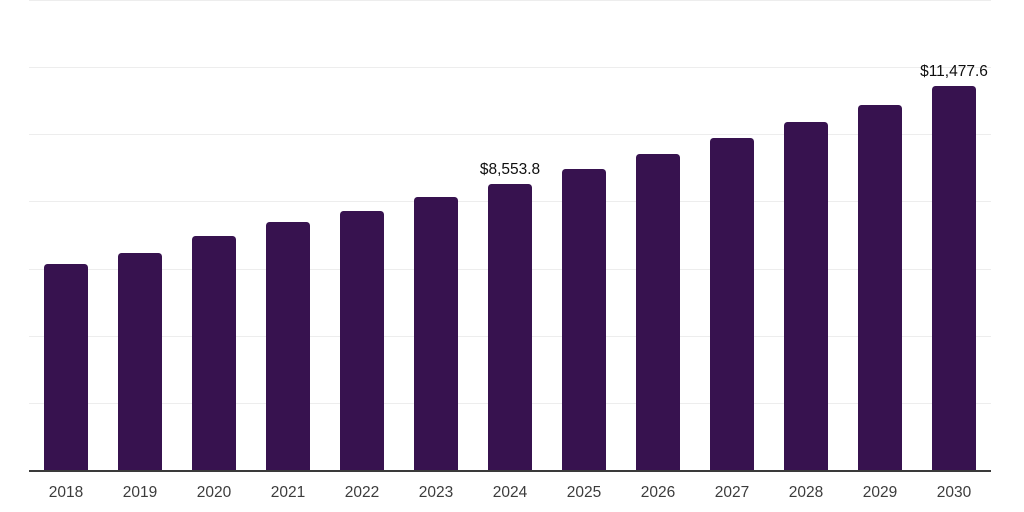 The height and width of the screenshot is (512, 1024). What do you see at coordinates (436, 333) in the screenshot?
I see `bar-2023` at bounding box center [436, 333].